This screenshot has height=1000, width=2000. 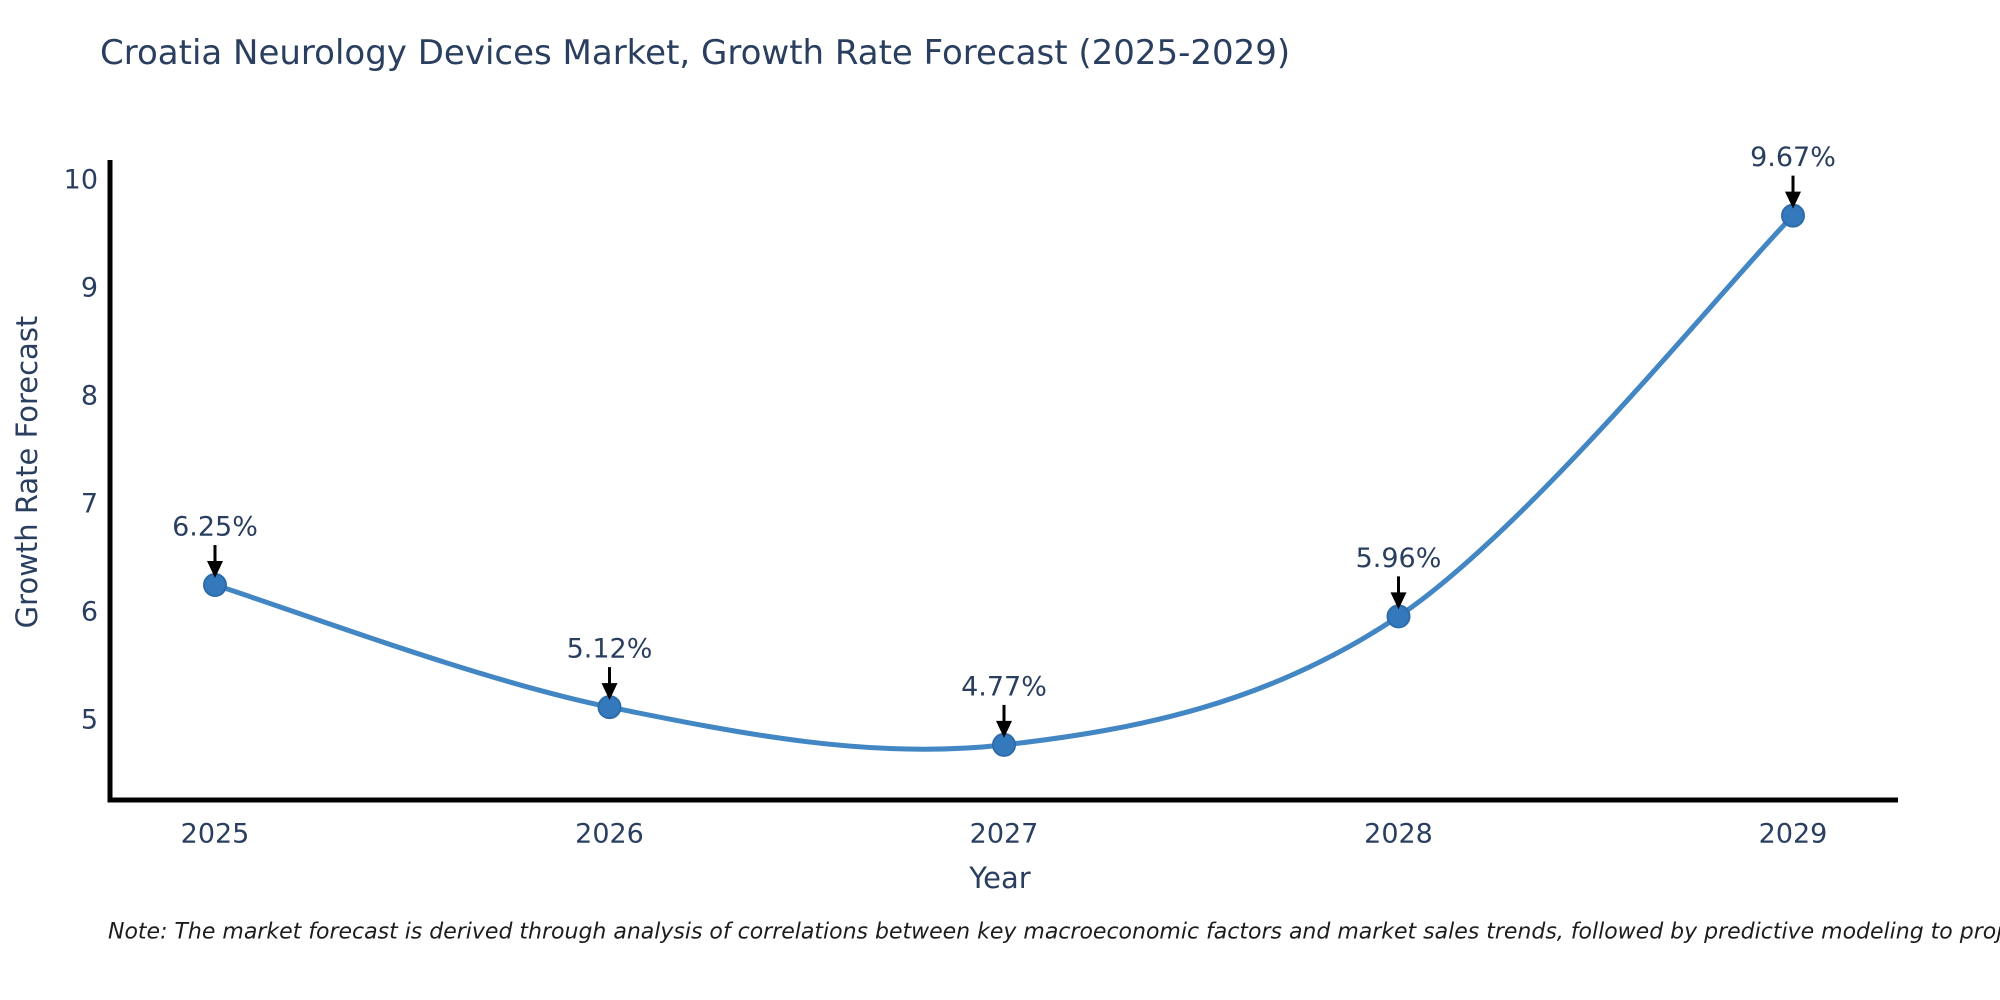 I want to click on point-annotation: 6.25%, so click(x=215, y=545).